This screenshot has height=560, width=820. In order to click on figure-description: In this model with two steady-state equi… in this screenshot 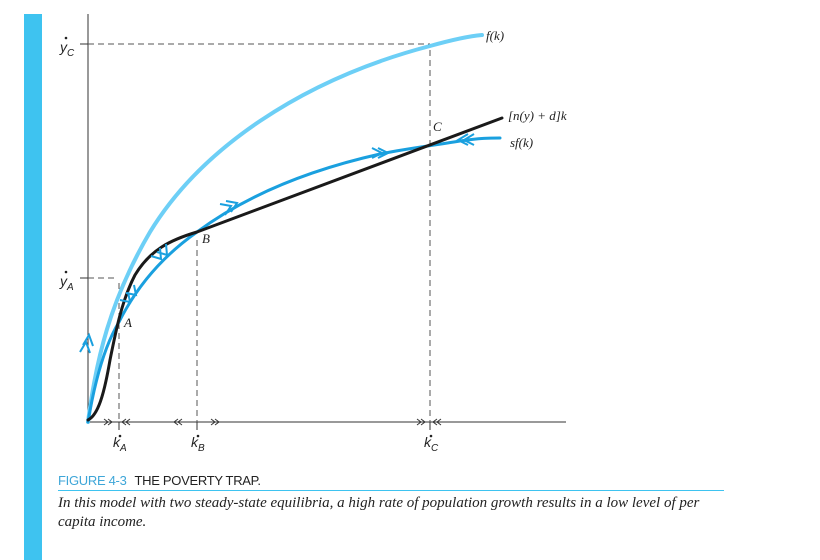, I will do `click(379, 512)`.